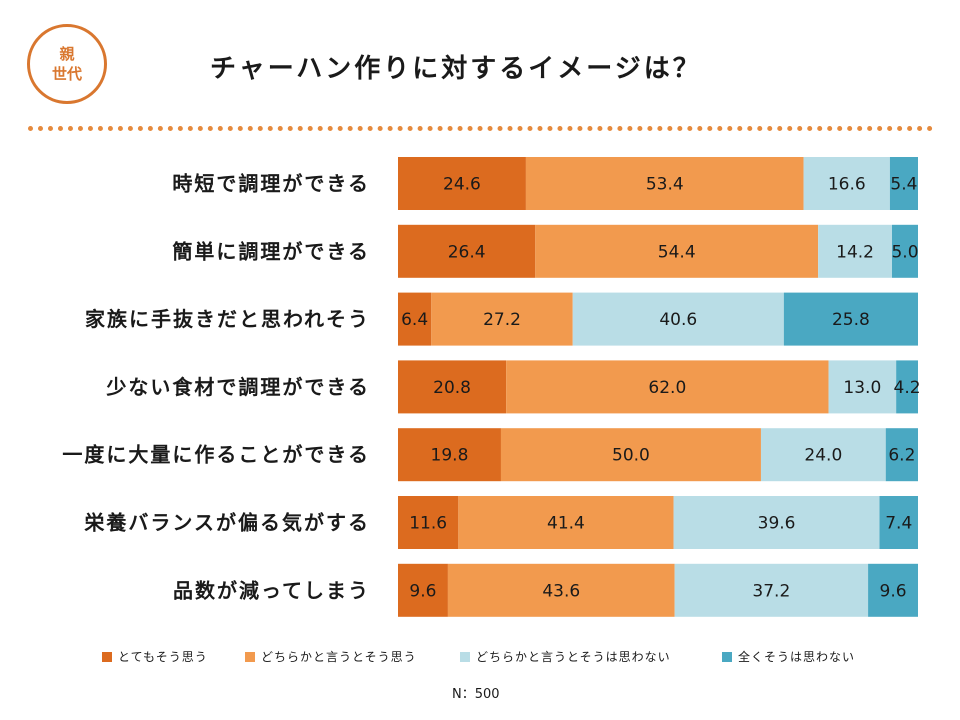 Image resolution: width=960 pixels, height=720 pixels. I want to click on value-label: 53.4, so click(665, 185).